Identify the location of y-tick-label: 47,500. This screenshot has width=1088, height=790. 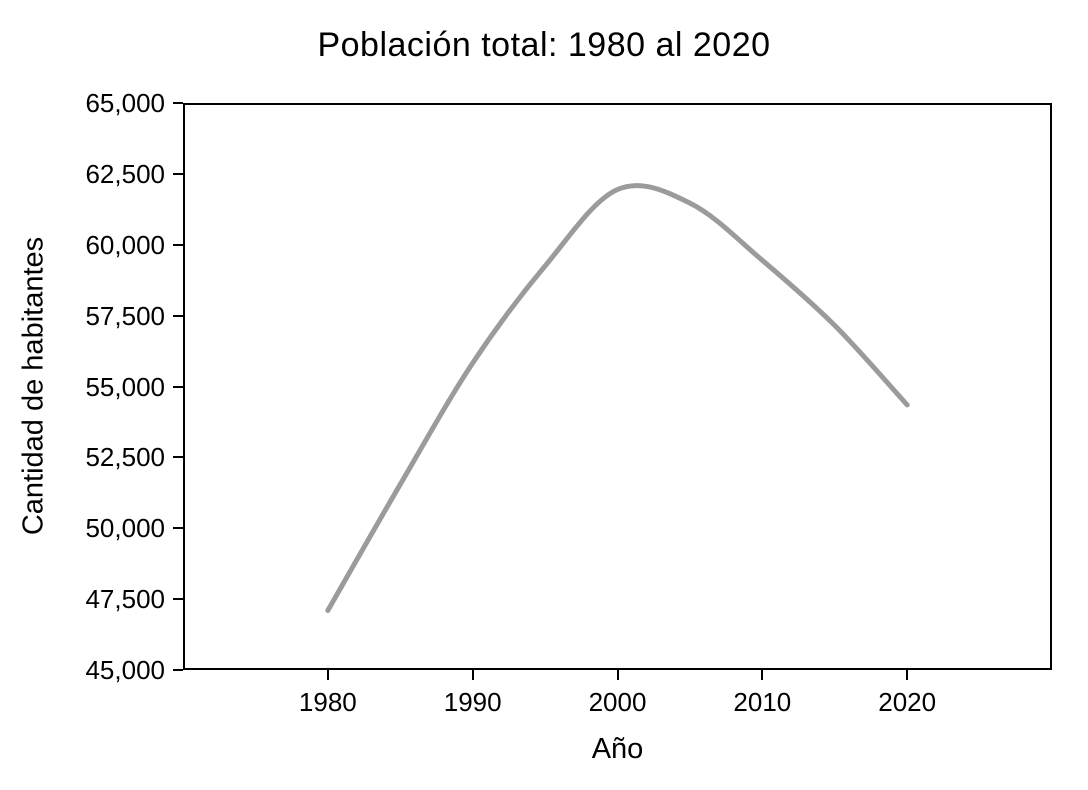
(125, 599).